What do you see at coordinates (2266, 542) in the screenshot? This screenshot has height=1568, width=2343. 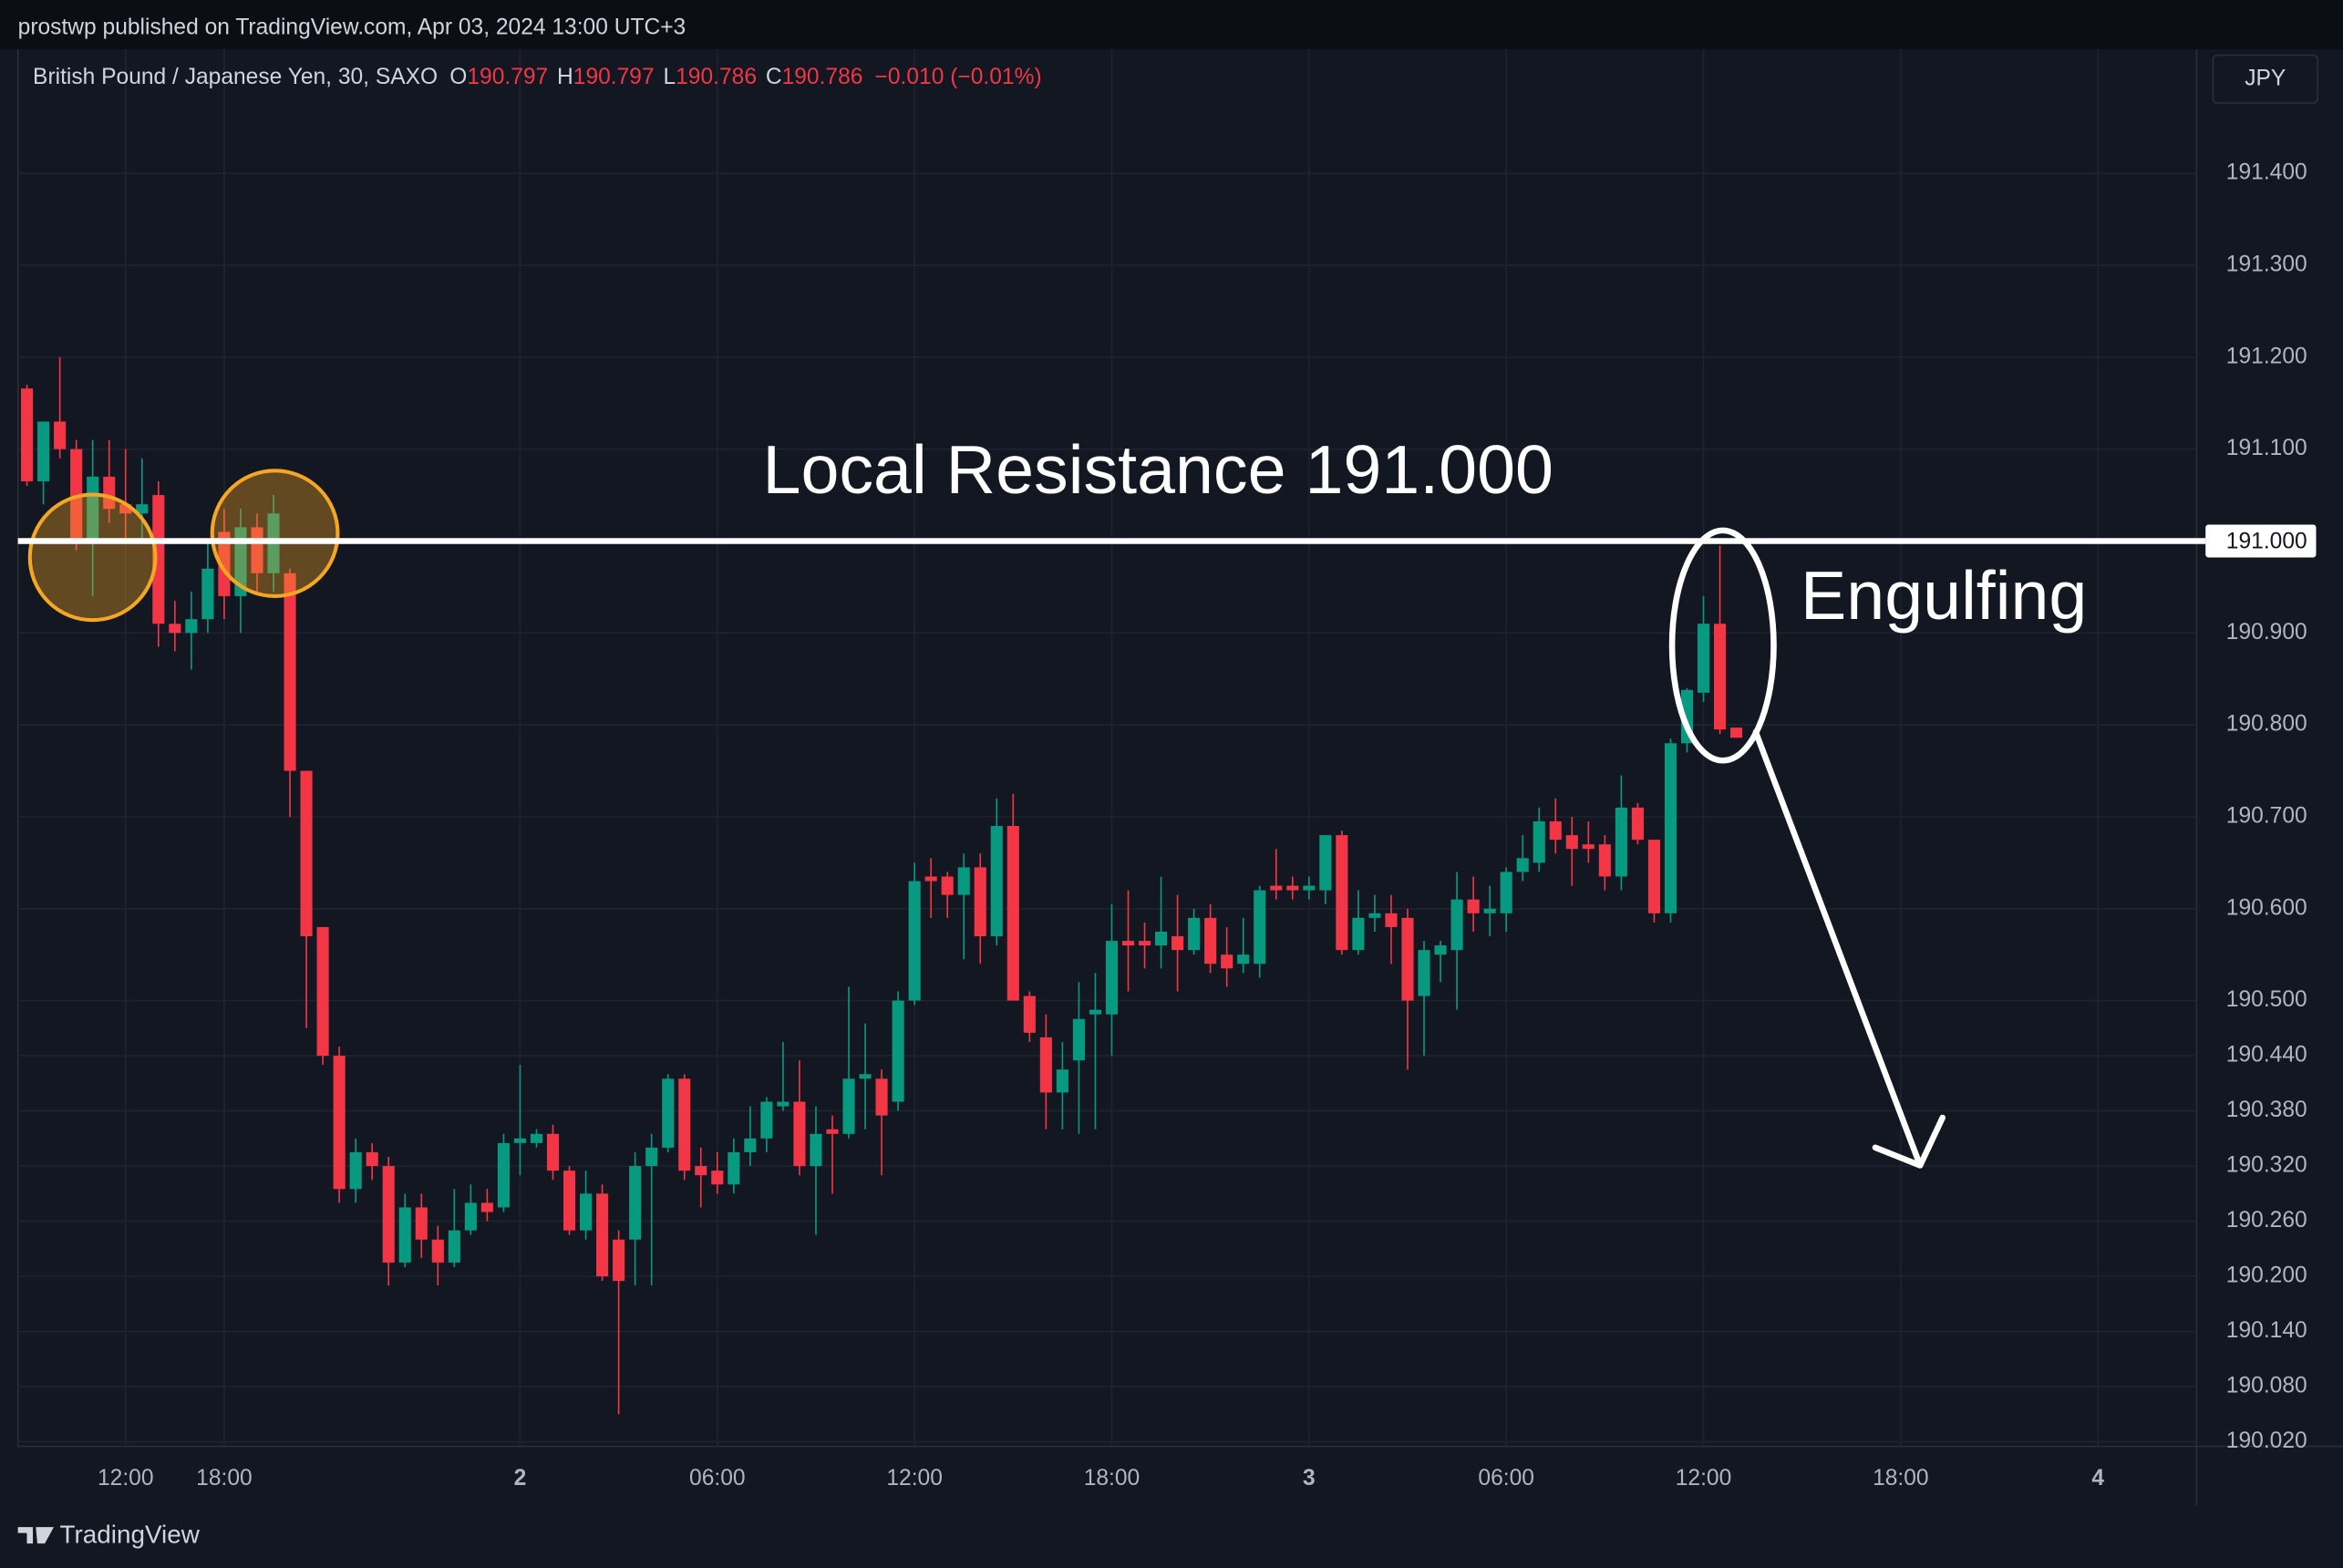 I see `resistance-price-label: 191.000` at bounding box center [2266, 542].